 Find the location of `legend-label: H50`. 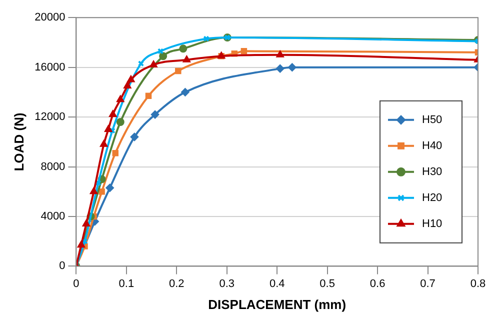

legend-label: H50 is located at coordinates (432, 120).